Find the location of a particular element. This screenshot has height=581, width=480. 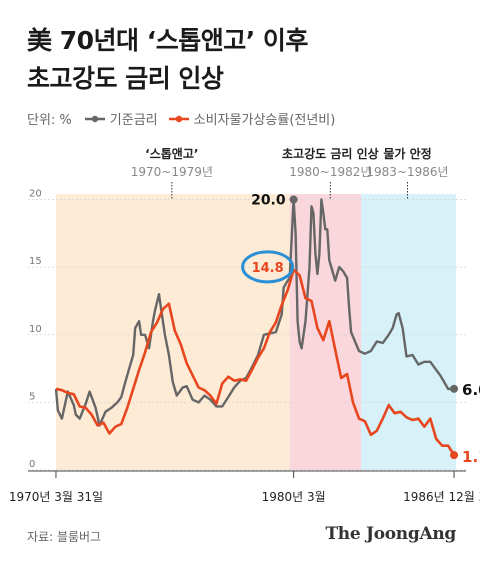

y-tick-label-4: 20 is located at coordinates (35, 194).